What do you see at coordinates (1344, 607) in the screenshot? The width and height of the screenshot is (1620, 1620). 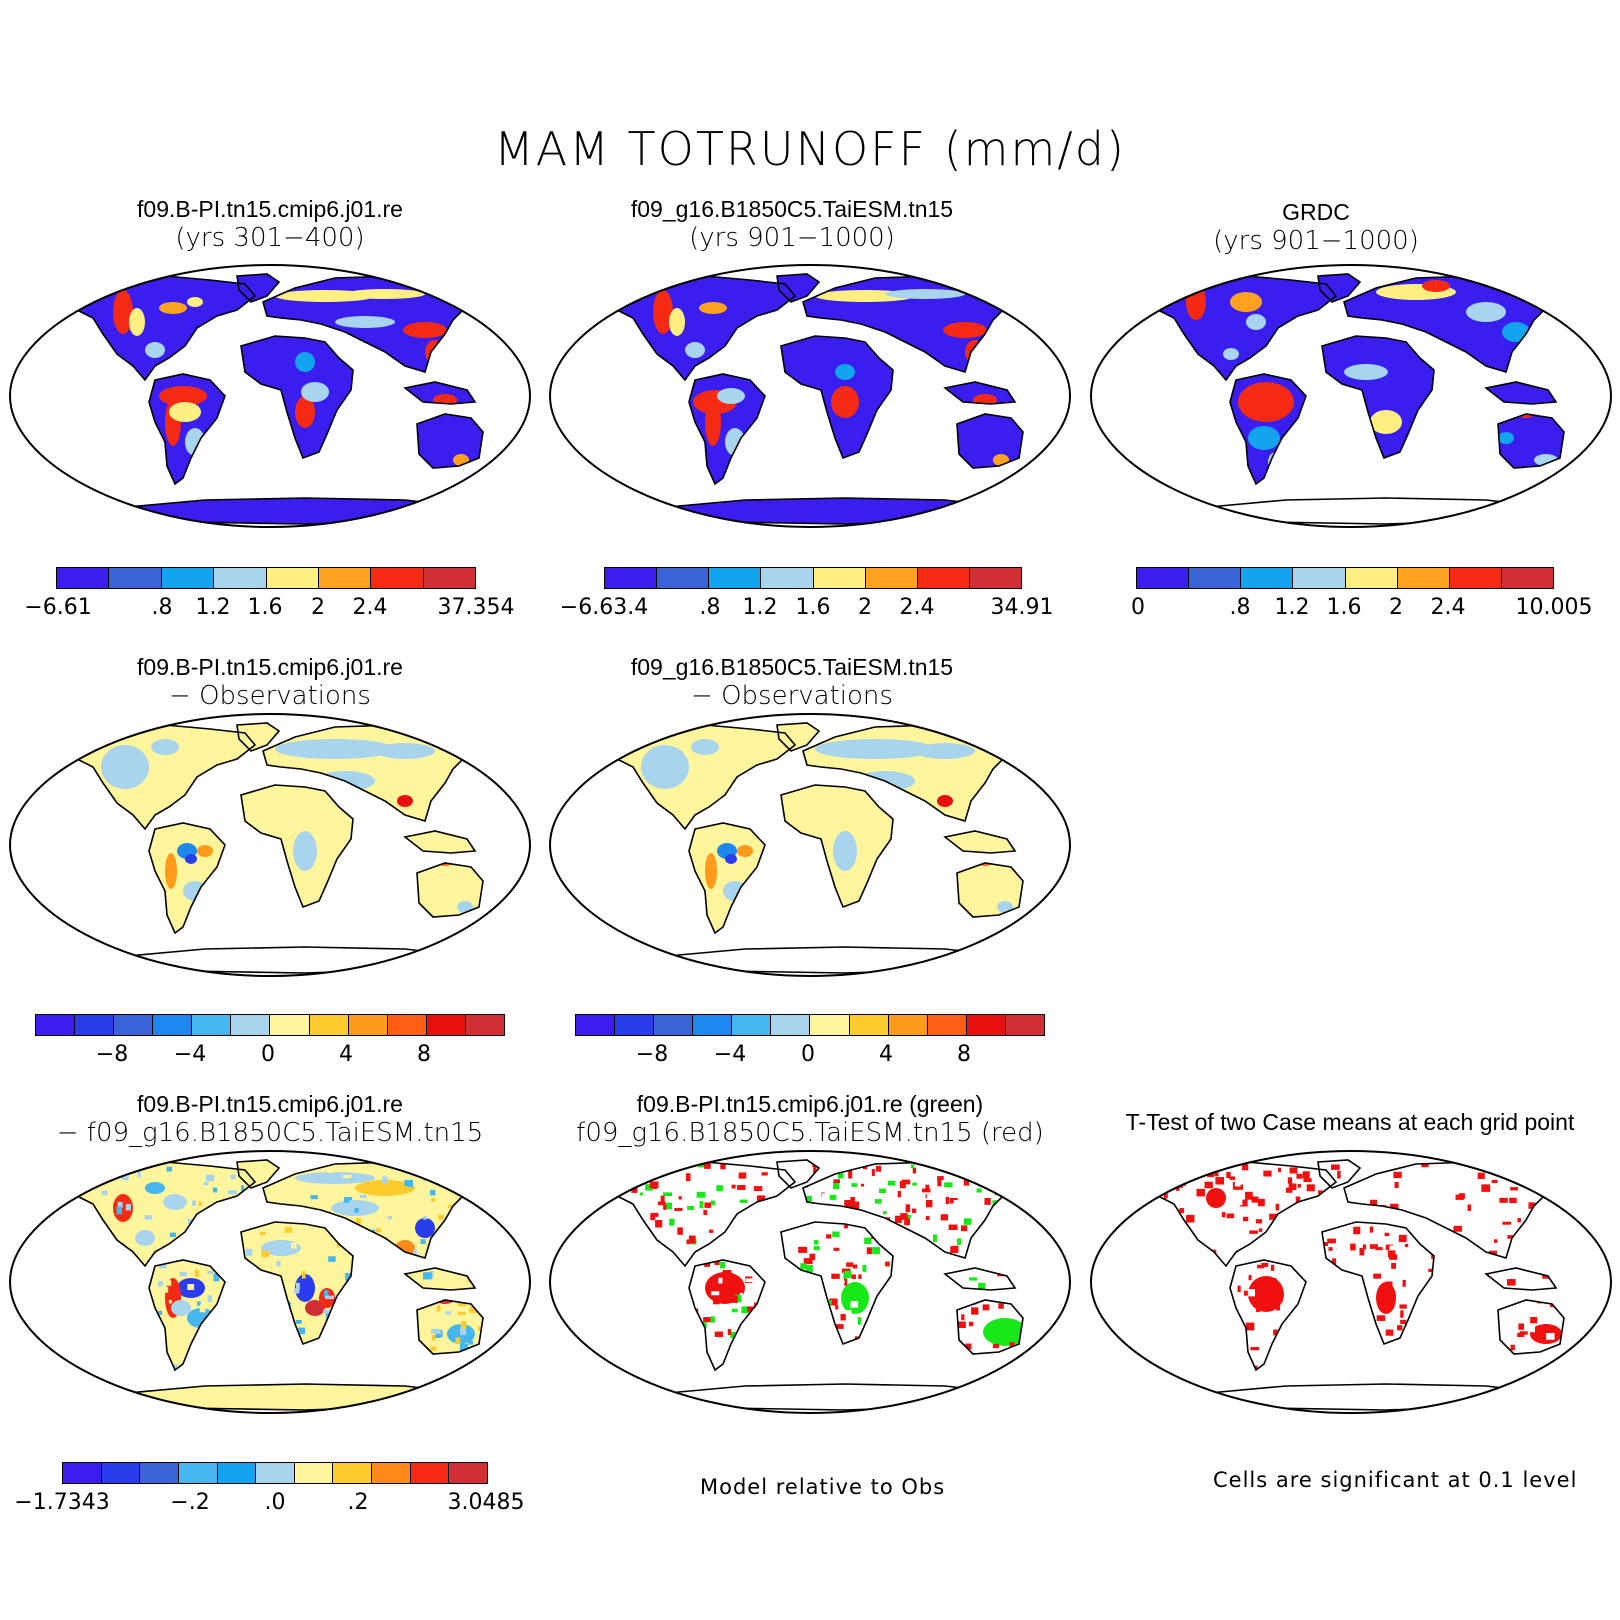 I see `colorbar-3-label: 1.6` at bounding box center [1344, 607].